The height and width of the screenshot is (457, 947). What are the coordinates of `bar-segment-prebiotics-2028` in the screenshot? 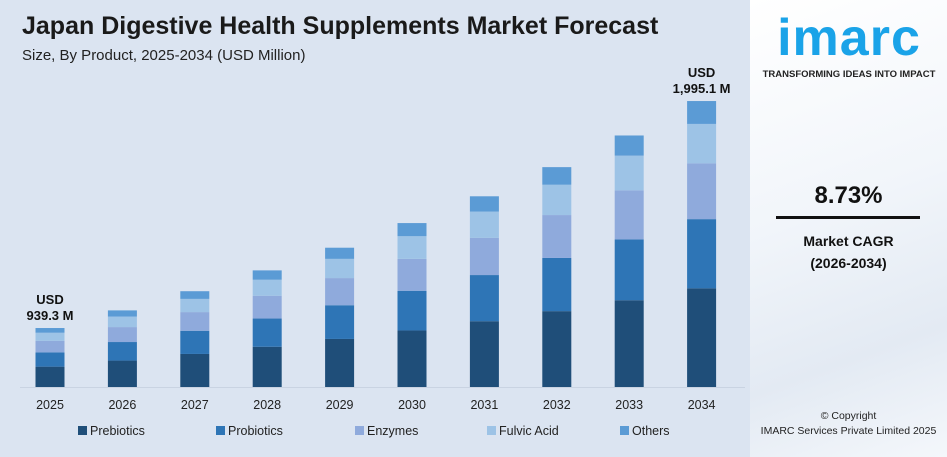 It's located at (267, 366).